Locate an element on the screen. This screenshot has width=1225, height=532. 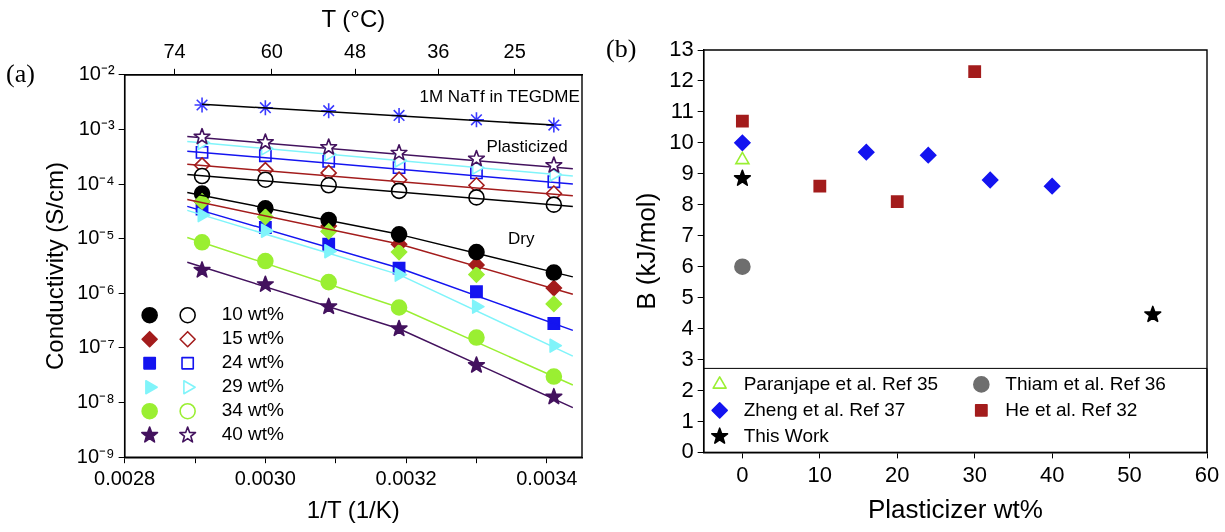
y-tick-label: 1 is located at coordinates (687, 420).